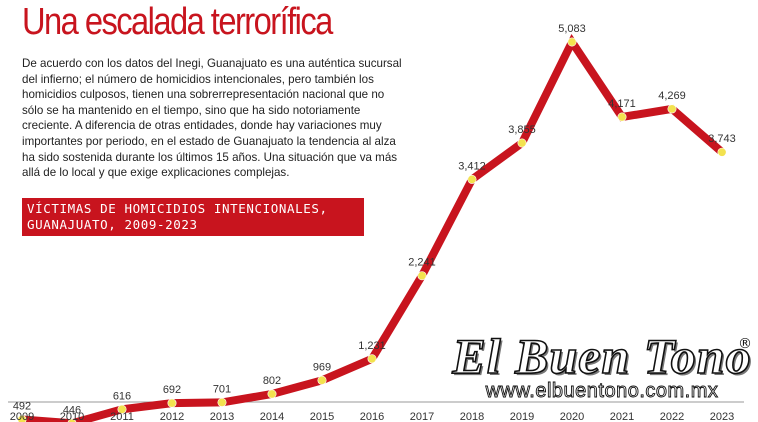  What do you see at coordinates (177, 208) in the screenshot?
I see `chart-title-line-1: VÍCTIMAS DE HOMICIDIOS INTENCIONALES,` at bounding box center [177, 208].